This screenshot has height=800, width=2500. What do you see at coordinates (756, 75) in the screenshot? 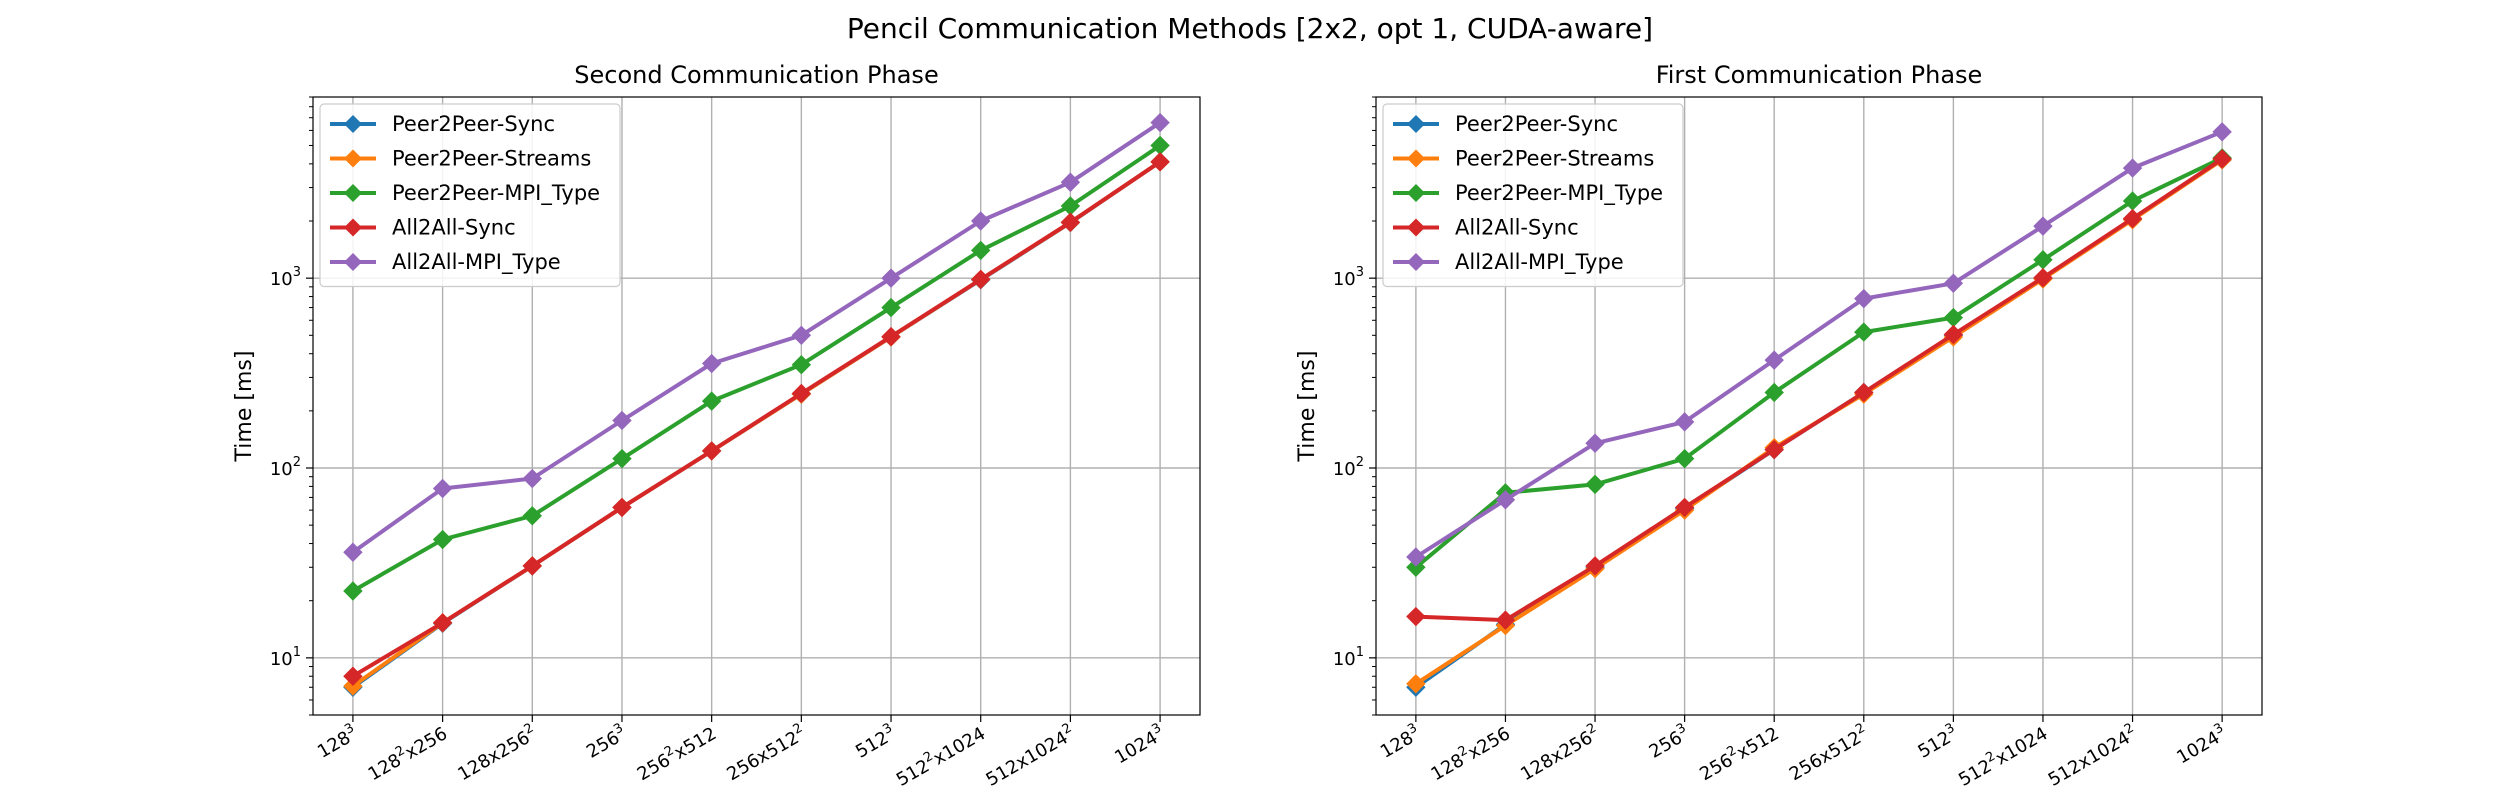
I see `panel-title: Second Communication Phase` at bounding box center [756, 75].